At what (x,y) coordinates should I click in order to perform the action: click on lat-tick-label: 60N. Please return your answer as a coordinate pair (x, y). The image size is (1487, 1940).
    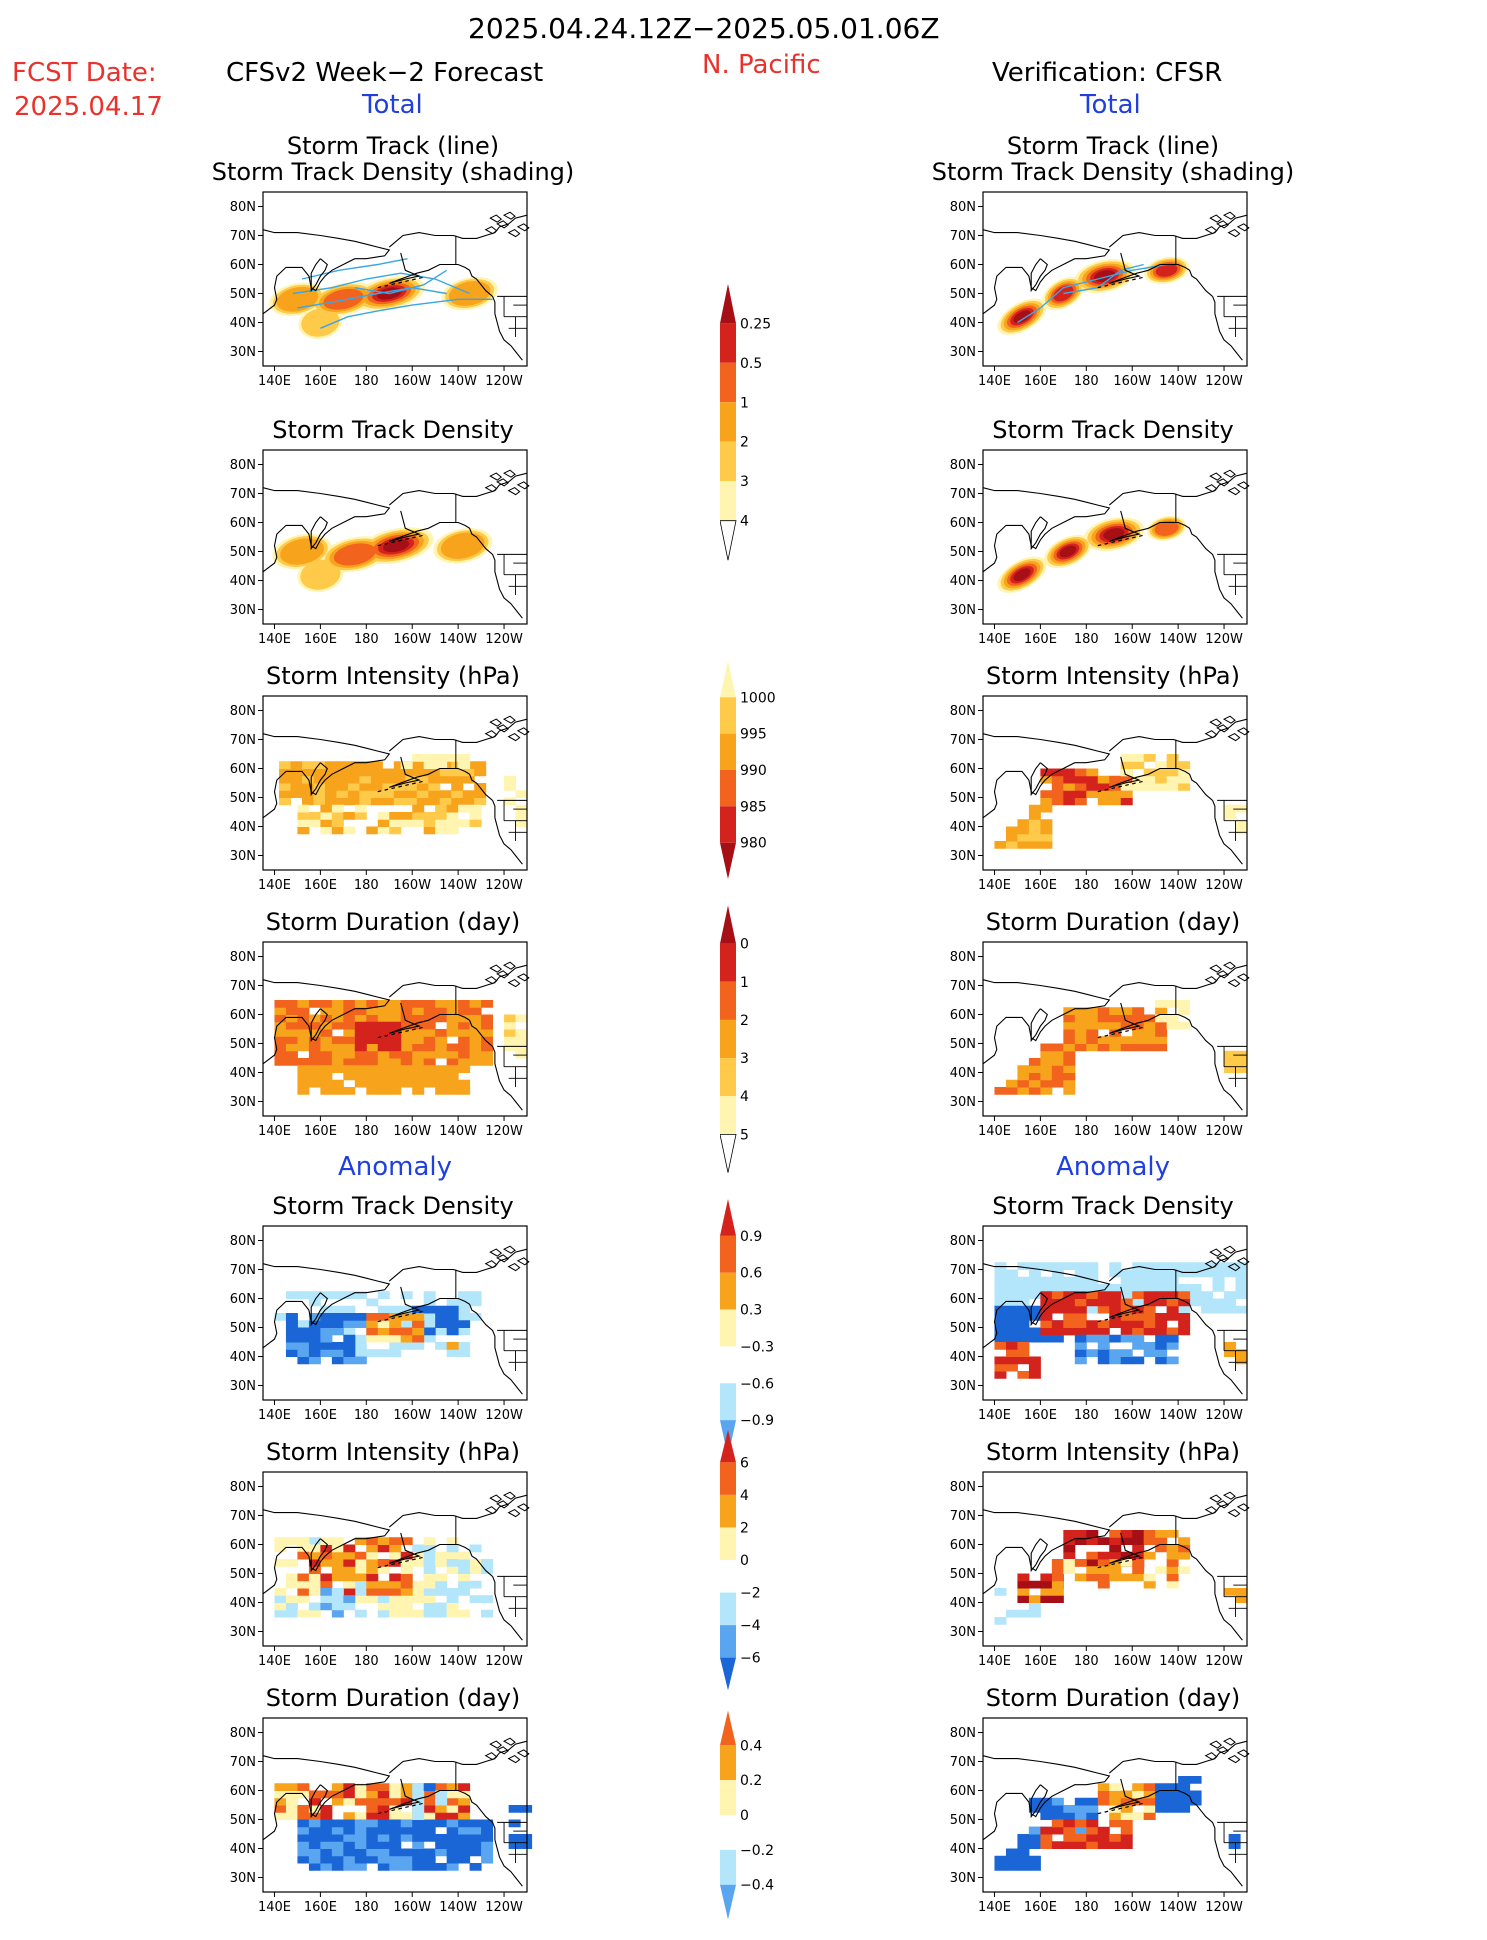
    Looking at the image, I should click on (243, 523).